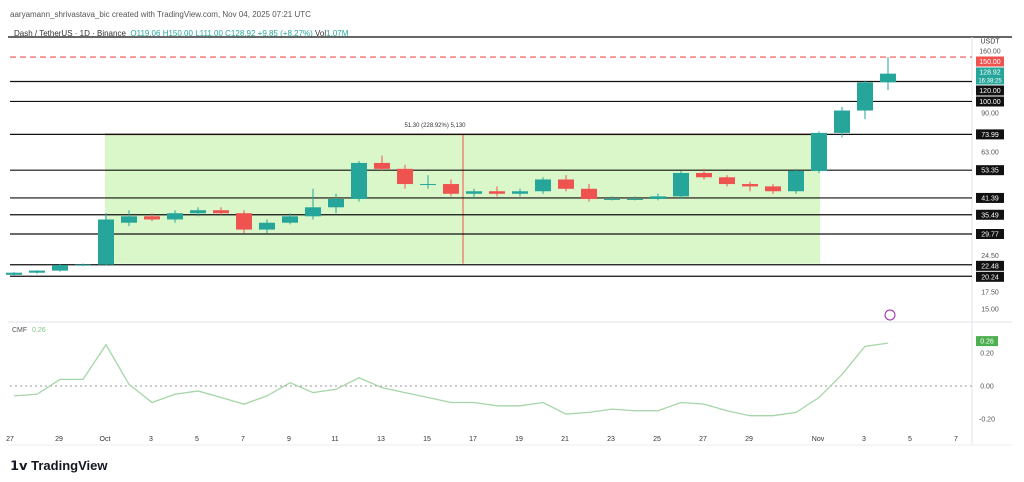  I want to click on candle-Oct 1, so click(106, 239).